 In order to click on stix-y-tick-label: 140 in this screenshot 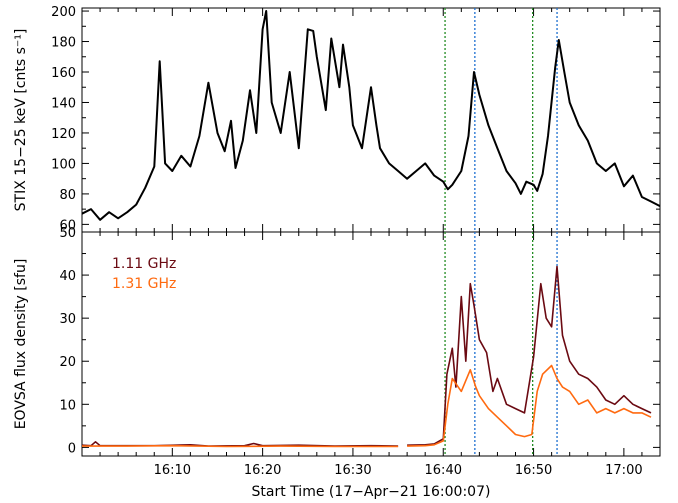, I will do `click(63, 103)`.